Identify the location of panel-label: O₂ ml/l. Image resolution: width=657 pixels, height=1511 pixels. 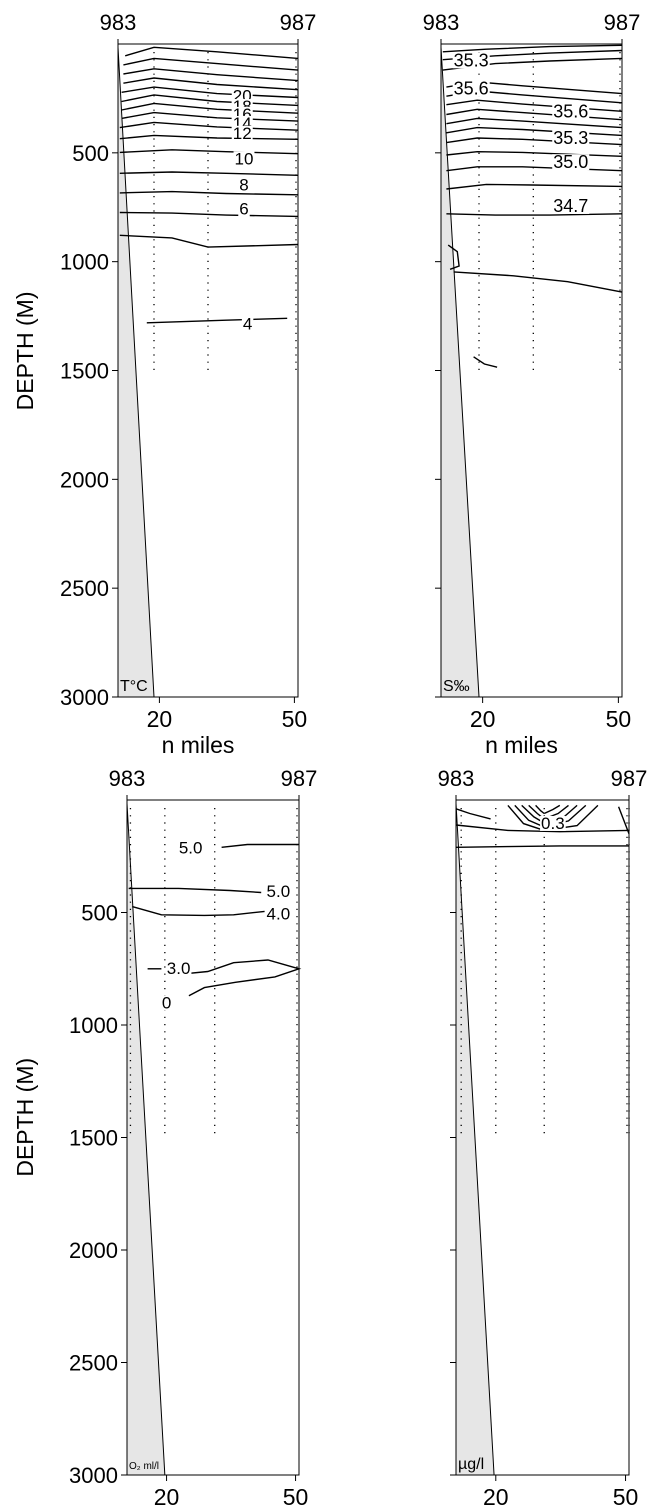
(144, 1466).